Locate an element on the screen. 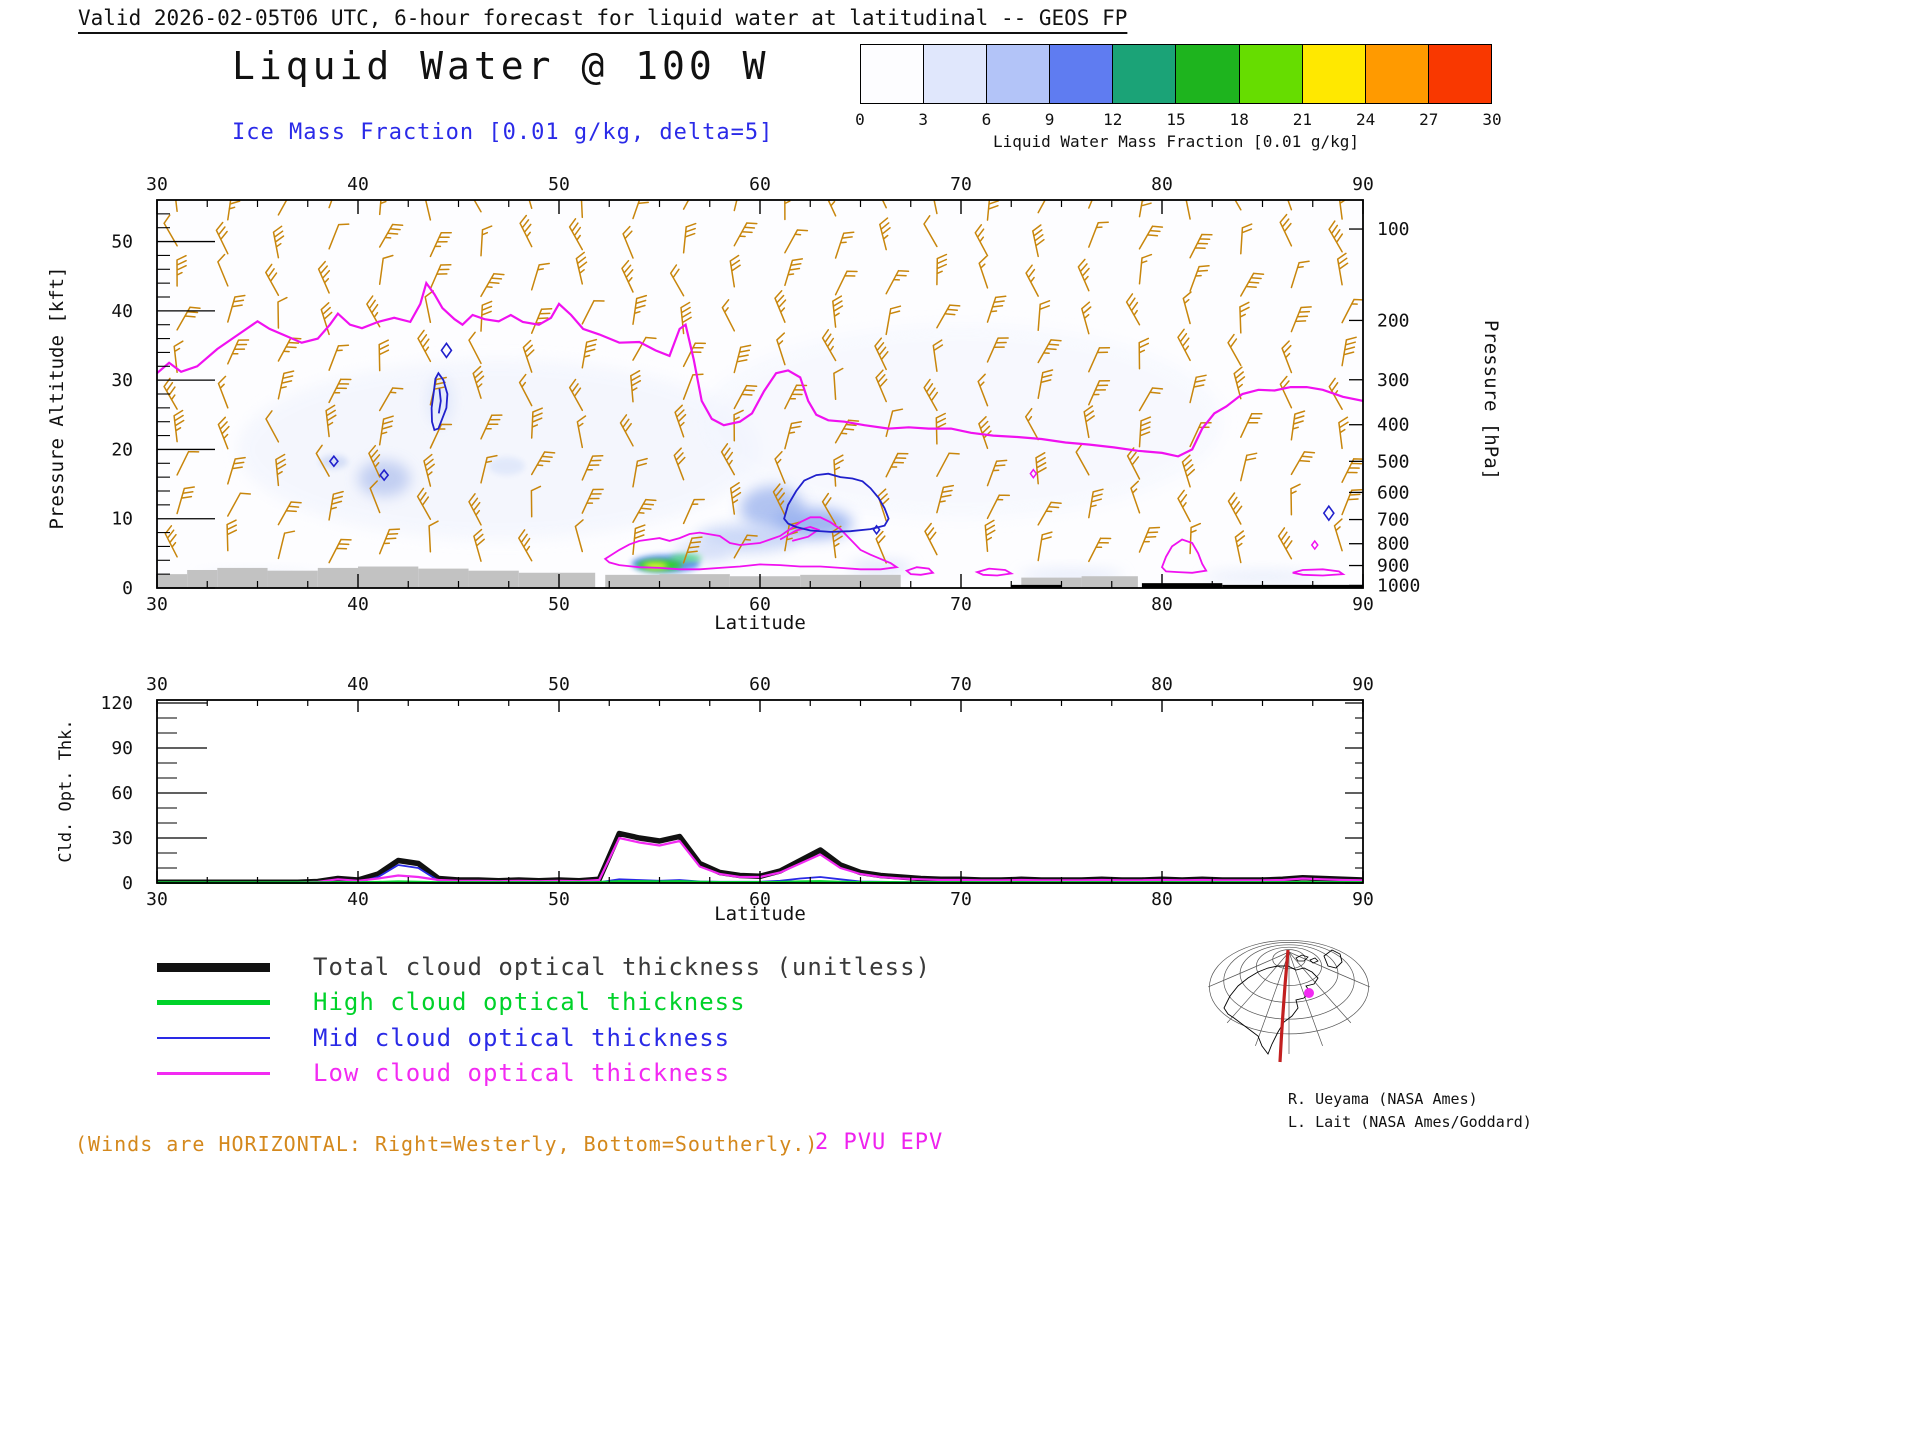 This screenshot has height=1440, width=1920. colorbar-tick: 9 is located at coordinates (1049, 119).